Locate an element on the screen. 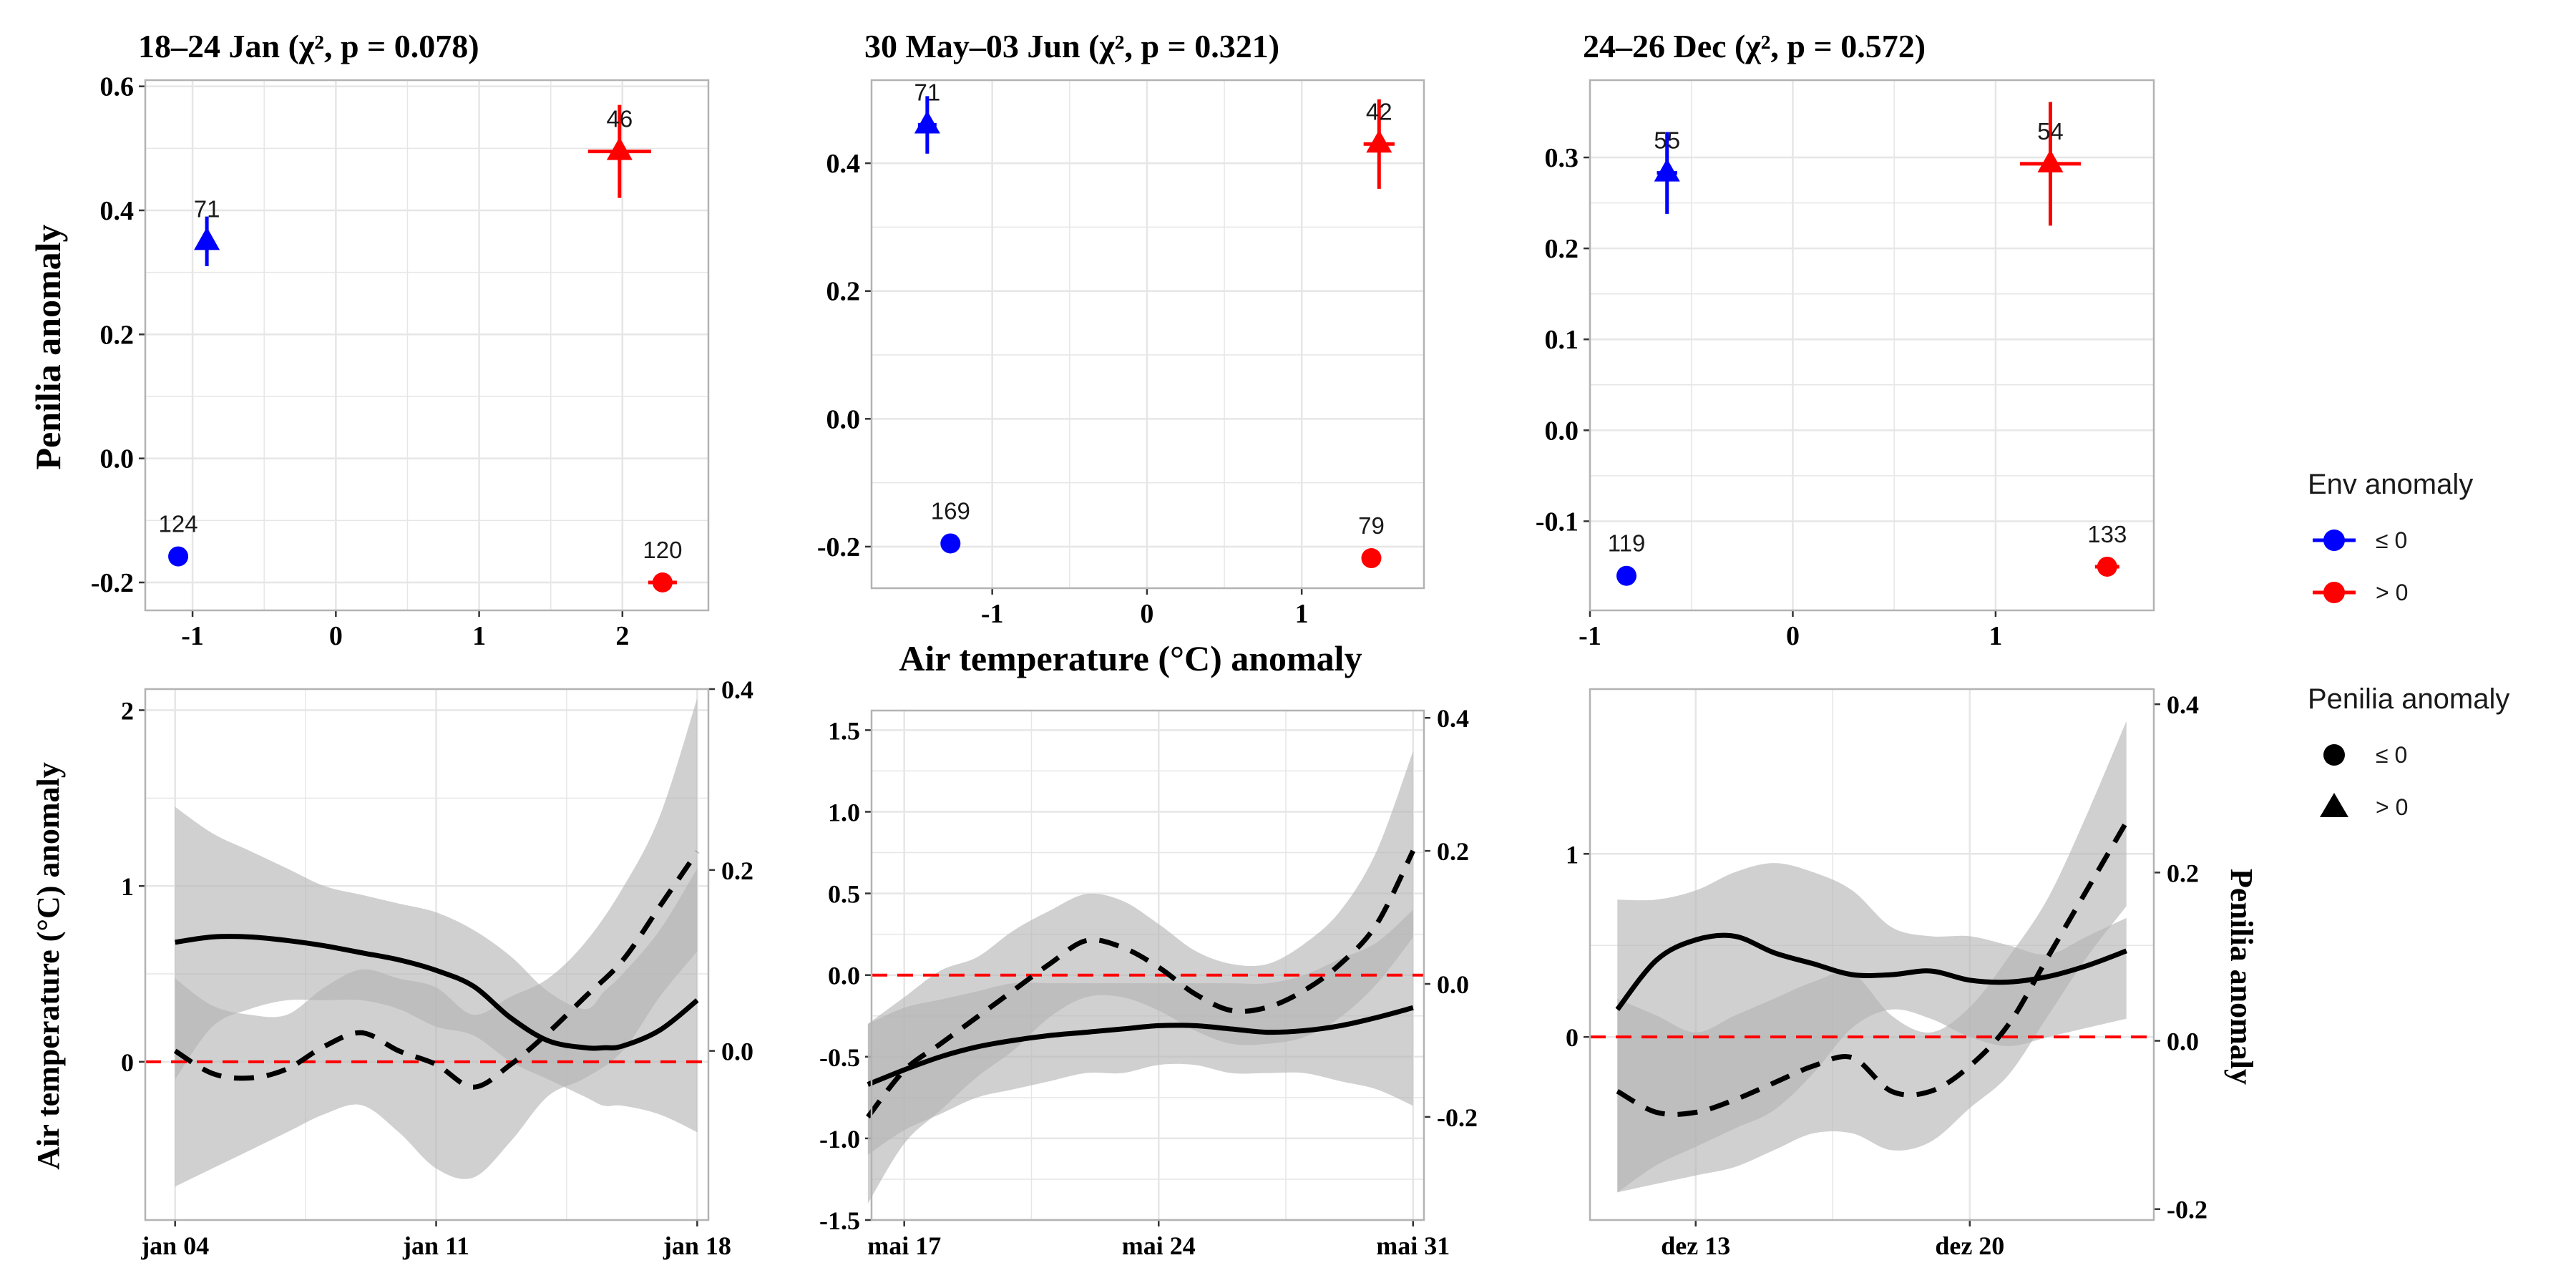 Image resolution: width=2576 pixels, height=1288 pixels. y-tick-label: 0.1 is located at coordinates (1562, 340).